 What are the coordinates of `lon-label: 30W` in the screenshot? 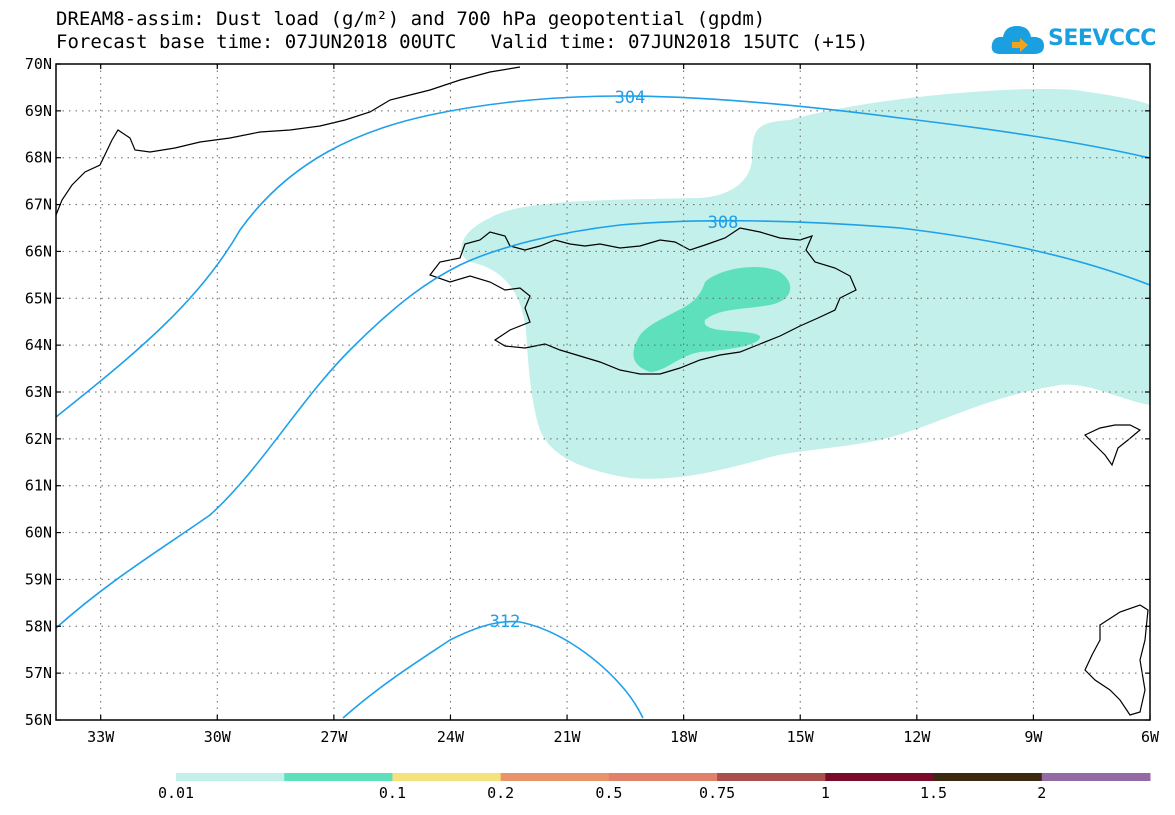 It's located at (218, 737).